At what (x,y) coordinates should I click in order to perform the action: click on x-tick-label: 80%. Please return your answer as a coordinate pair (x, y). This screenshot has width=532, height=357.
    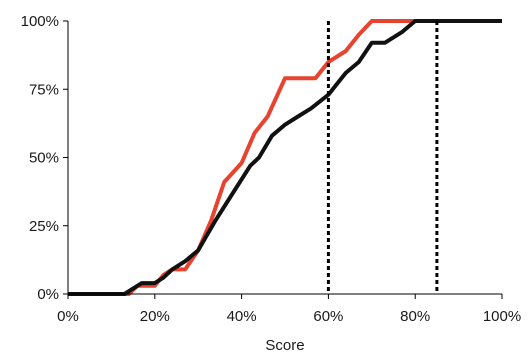
    Looking at the image, I should click on (415, 316).